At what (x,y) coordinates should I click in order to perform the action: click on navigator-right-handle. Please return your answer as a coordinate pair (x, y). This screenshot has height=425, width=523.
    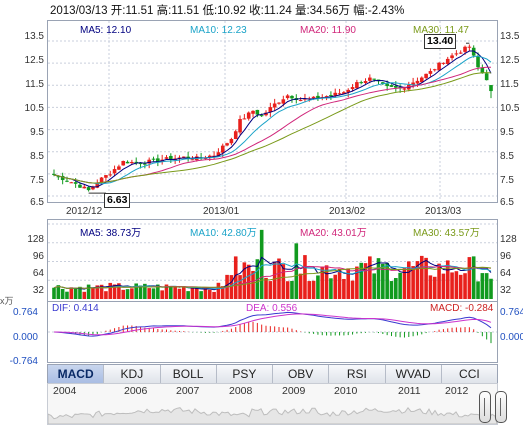
    Looking at the image, I should click on (501, 407).